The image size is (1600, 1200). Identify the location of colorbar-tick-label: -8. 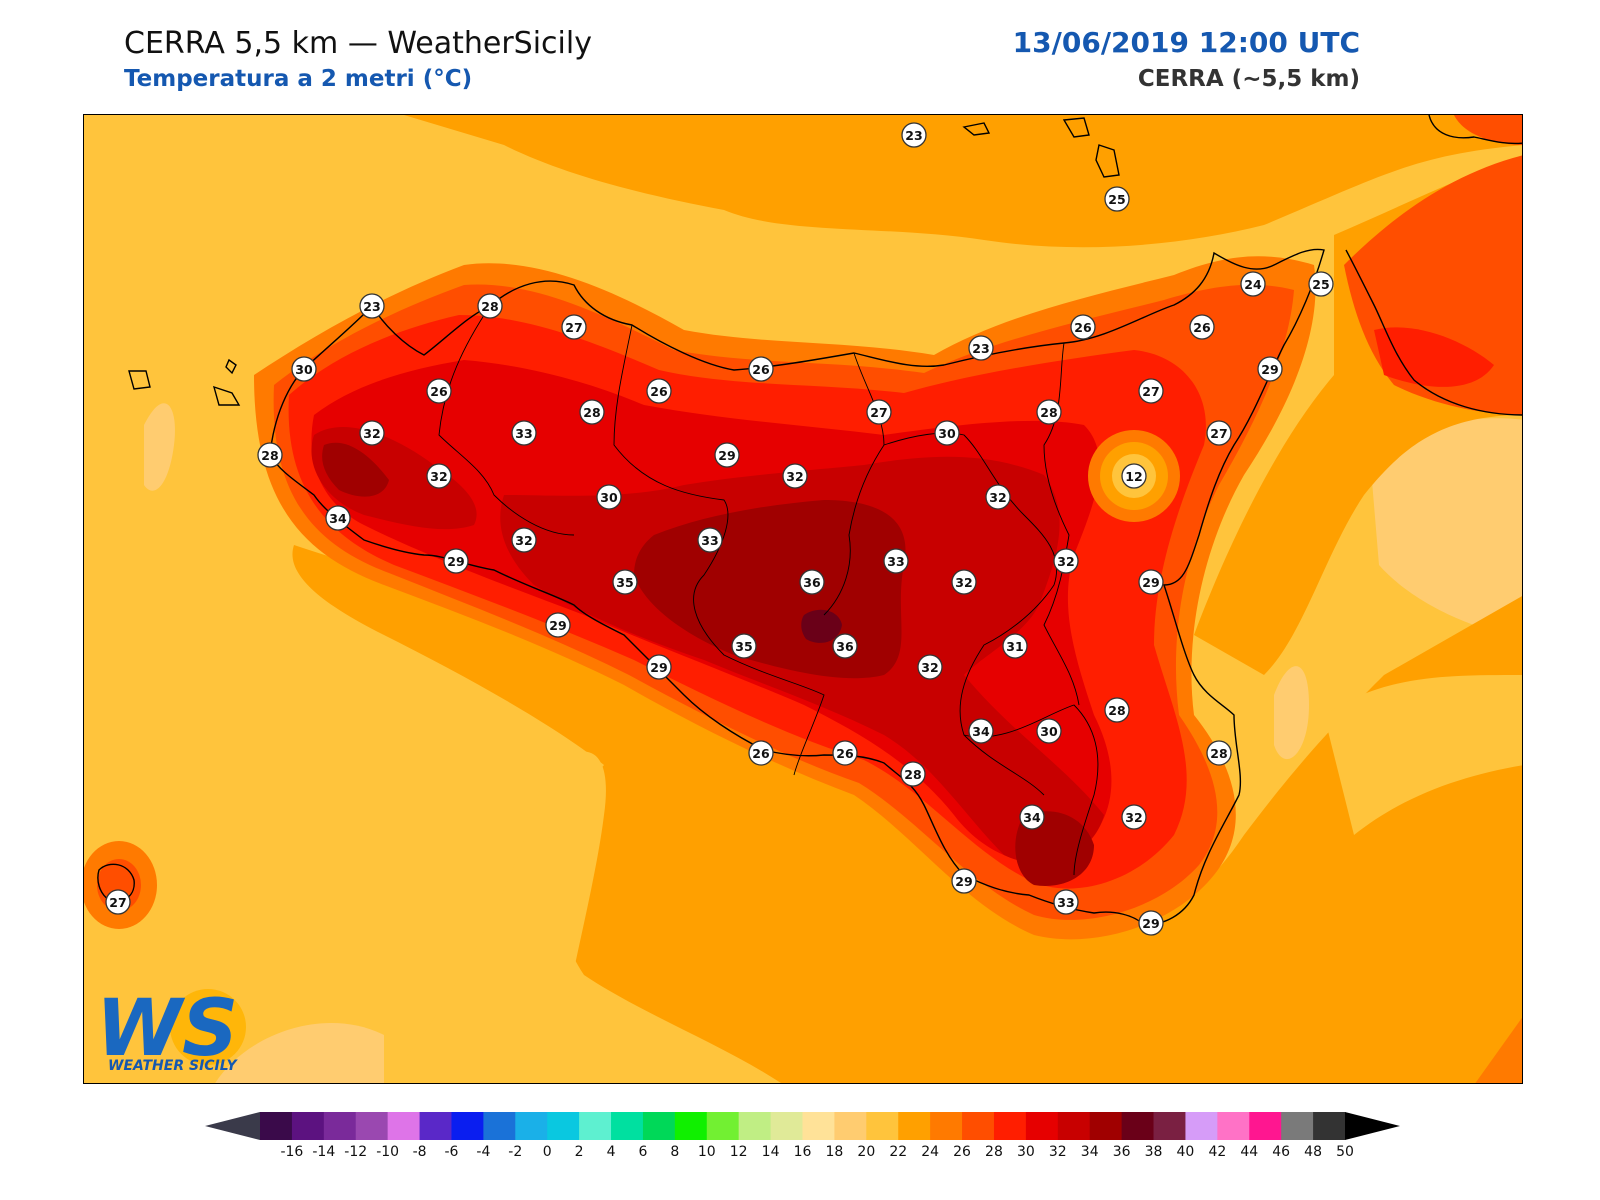
(420, 1152).